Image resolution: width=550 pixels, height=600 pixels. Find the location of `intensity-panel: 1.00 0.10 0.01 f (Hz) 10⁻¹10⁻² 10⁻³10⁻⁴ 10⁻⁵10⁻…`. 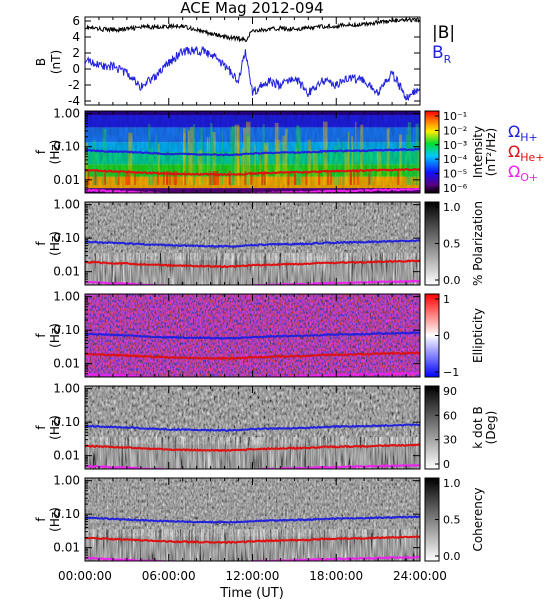

intensity-panel: 1.00 0.10 0.01 f (Hz) 10⁻¹10⁻² 10⁻³10⁻⁴ 10⁻⁵10⁻… is located at coordinates (289, 151).